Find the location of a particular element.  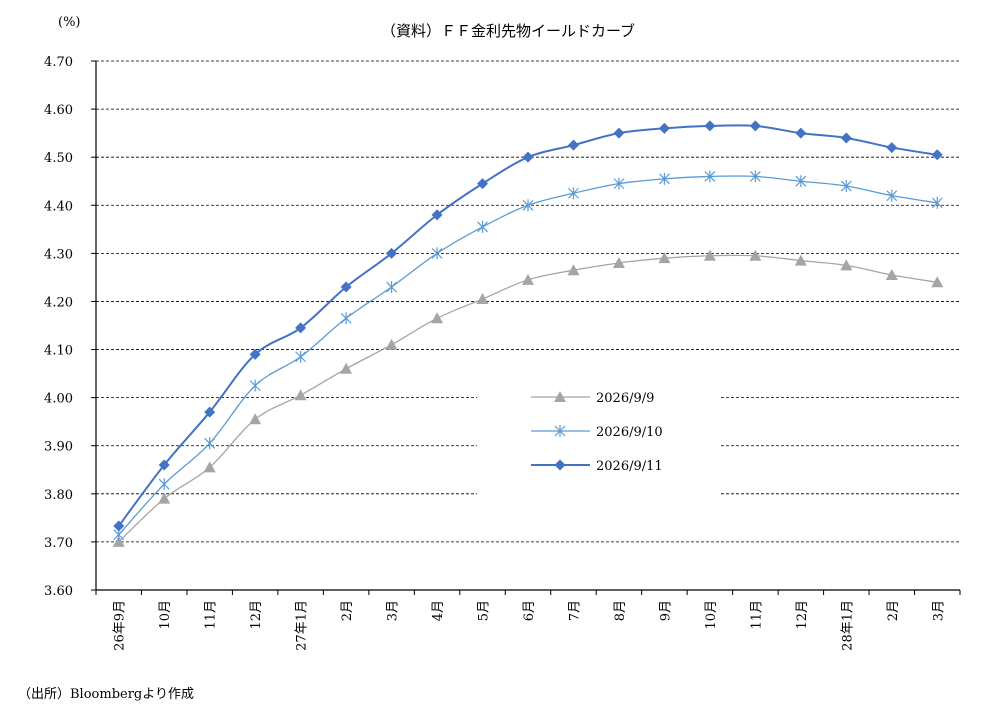

x-tick-label: 8月 is located at coordinates (620, 610).